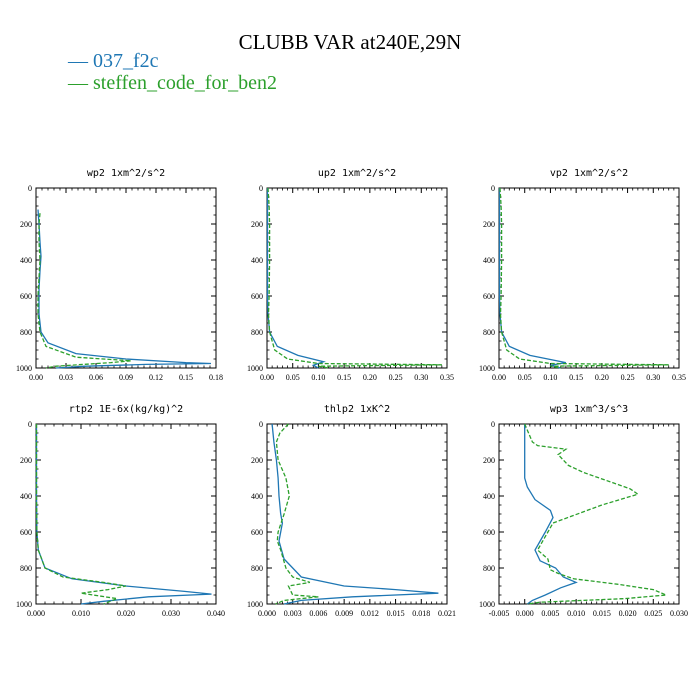 The image size is (700, 700). What do you see at coordinates (126, 377) in the screenshot?
I see `x-tick-label-0-3: 0.09` at bounding box center [126, 377].